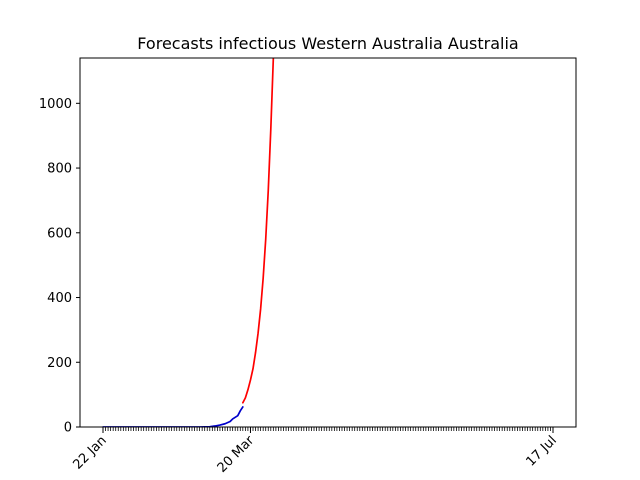 The height and width of the screenshot is (480, 640). What do you see at coordinates (59, 169) in the screenshot?
I see `y-tick-label: 800` at bounding box center [59, 169].